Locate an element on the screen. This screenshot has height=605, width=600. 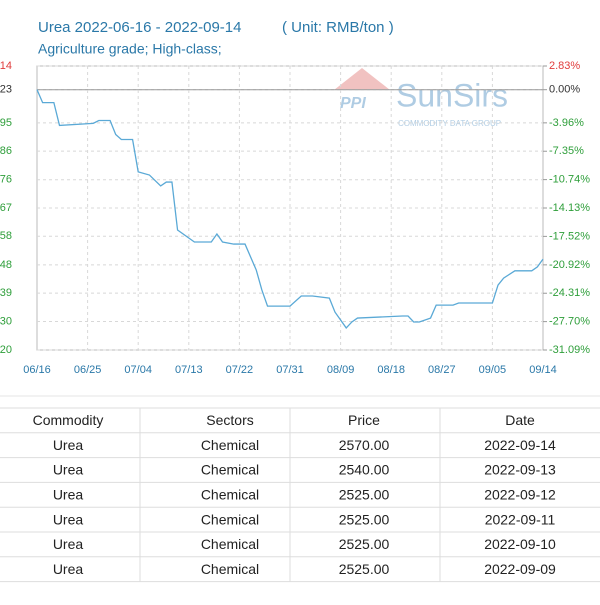
watermark: PPI SunSirs COMMODITY DATA GROUP is located at coordinates (421, 98).